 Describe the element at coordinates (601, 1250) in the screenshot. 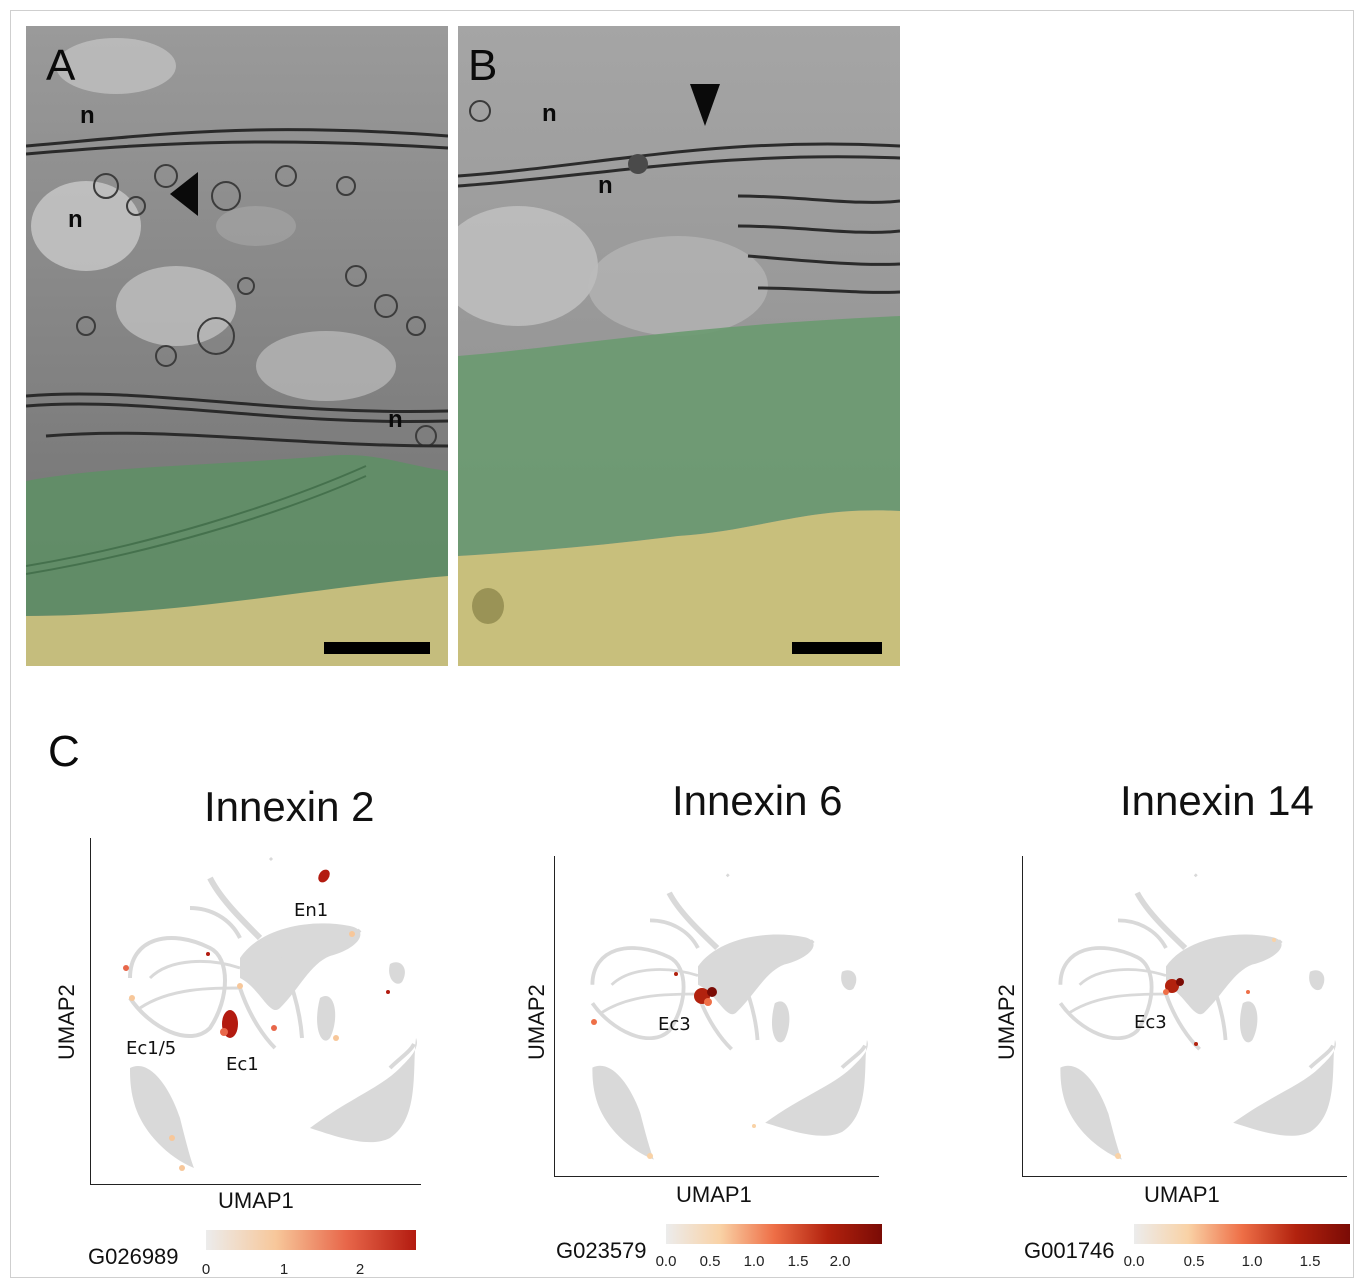

I see `gene-label: G023579` at that location.